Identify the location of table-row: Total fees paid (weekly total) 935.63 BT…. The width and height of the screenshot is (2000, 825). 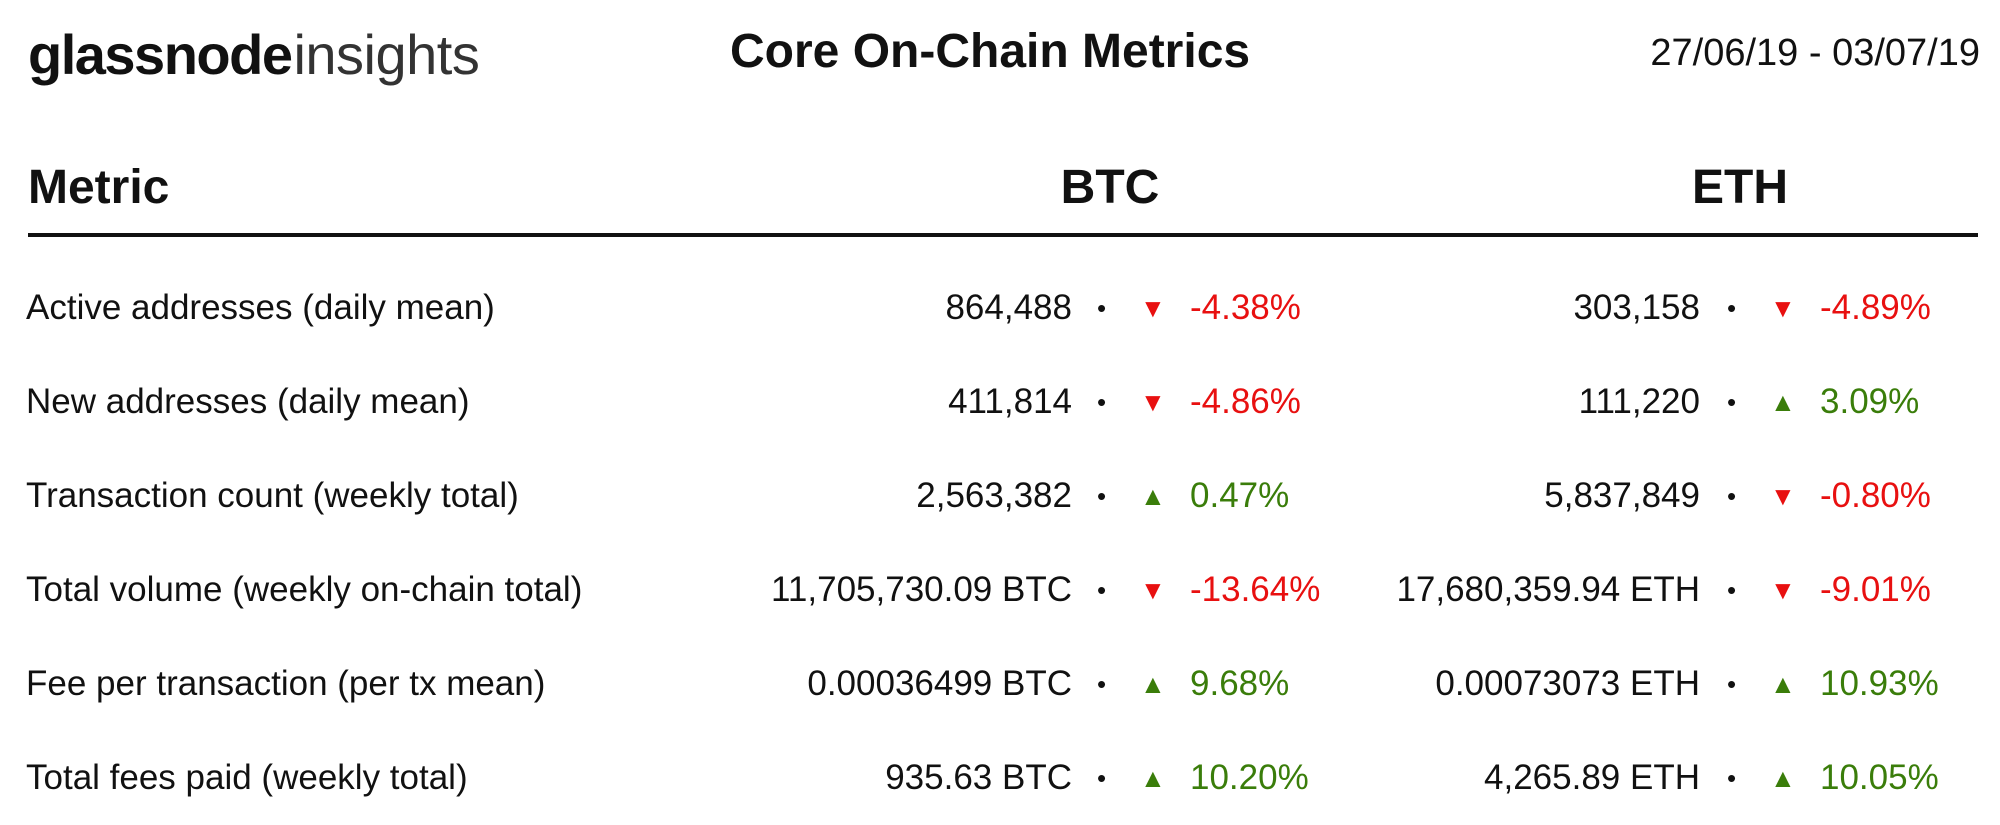
(1000, 778).